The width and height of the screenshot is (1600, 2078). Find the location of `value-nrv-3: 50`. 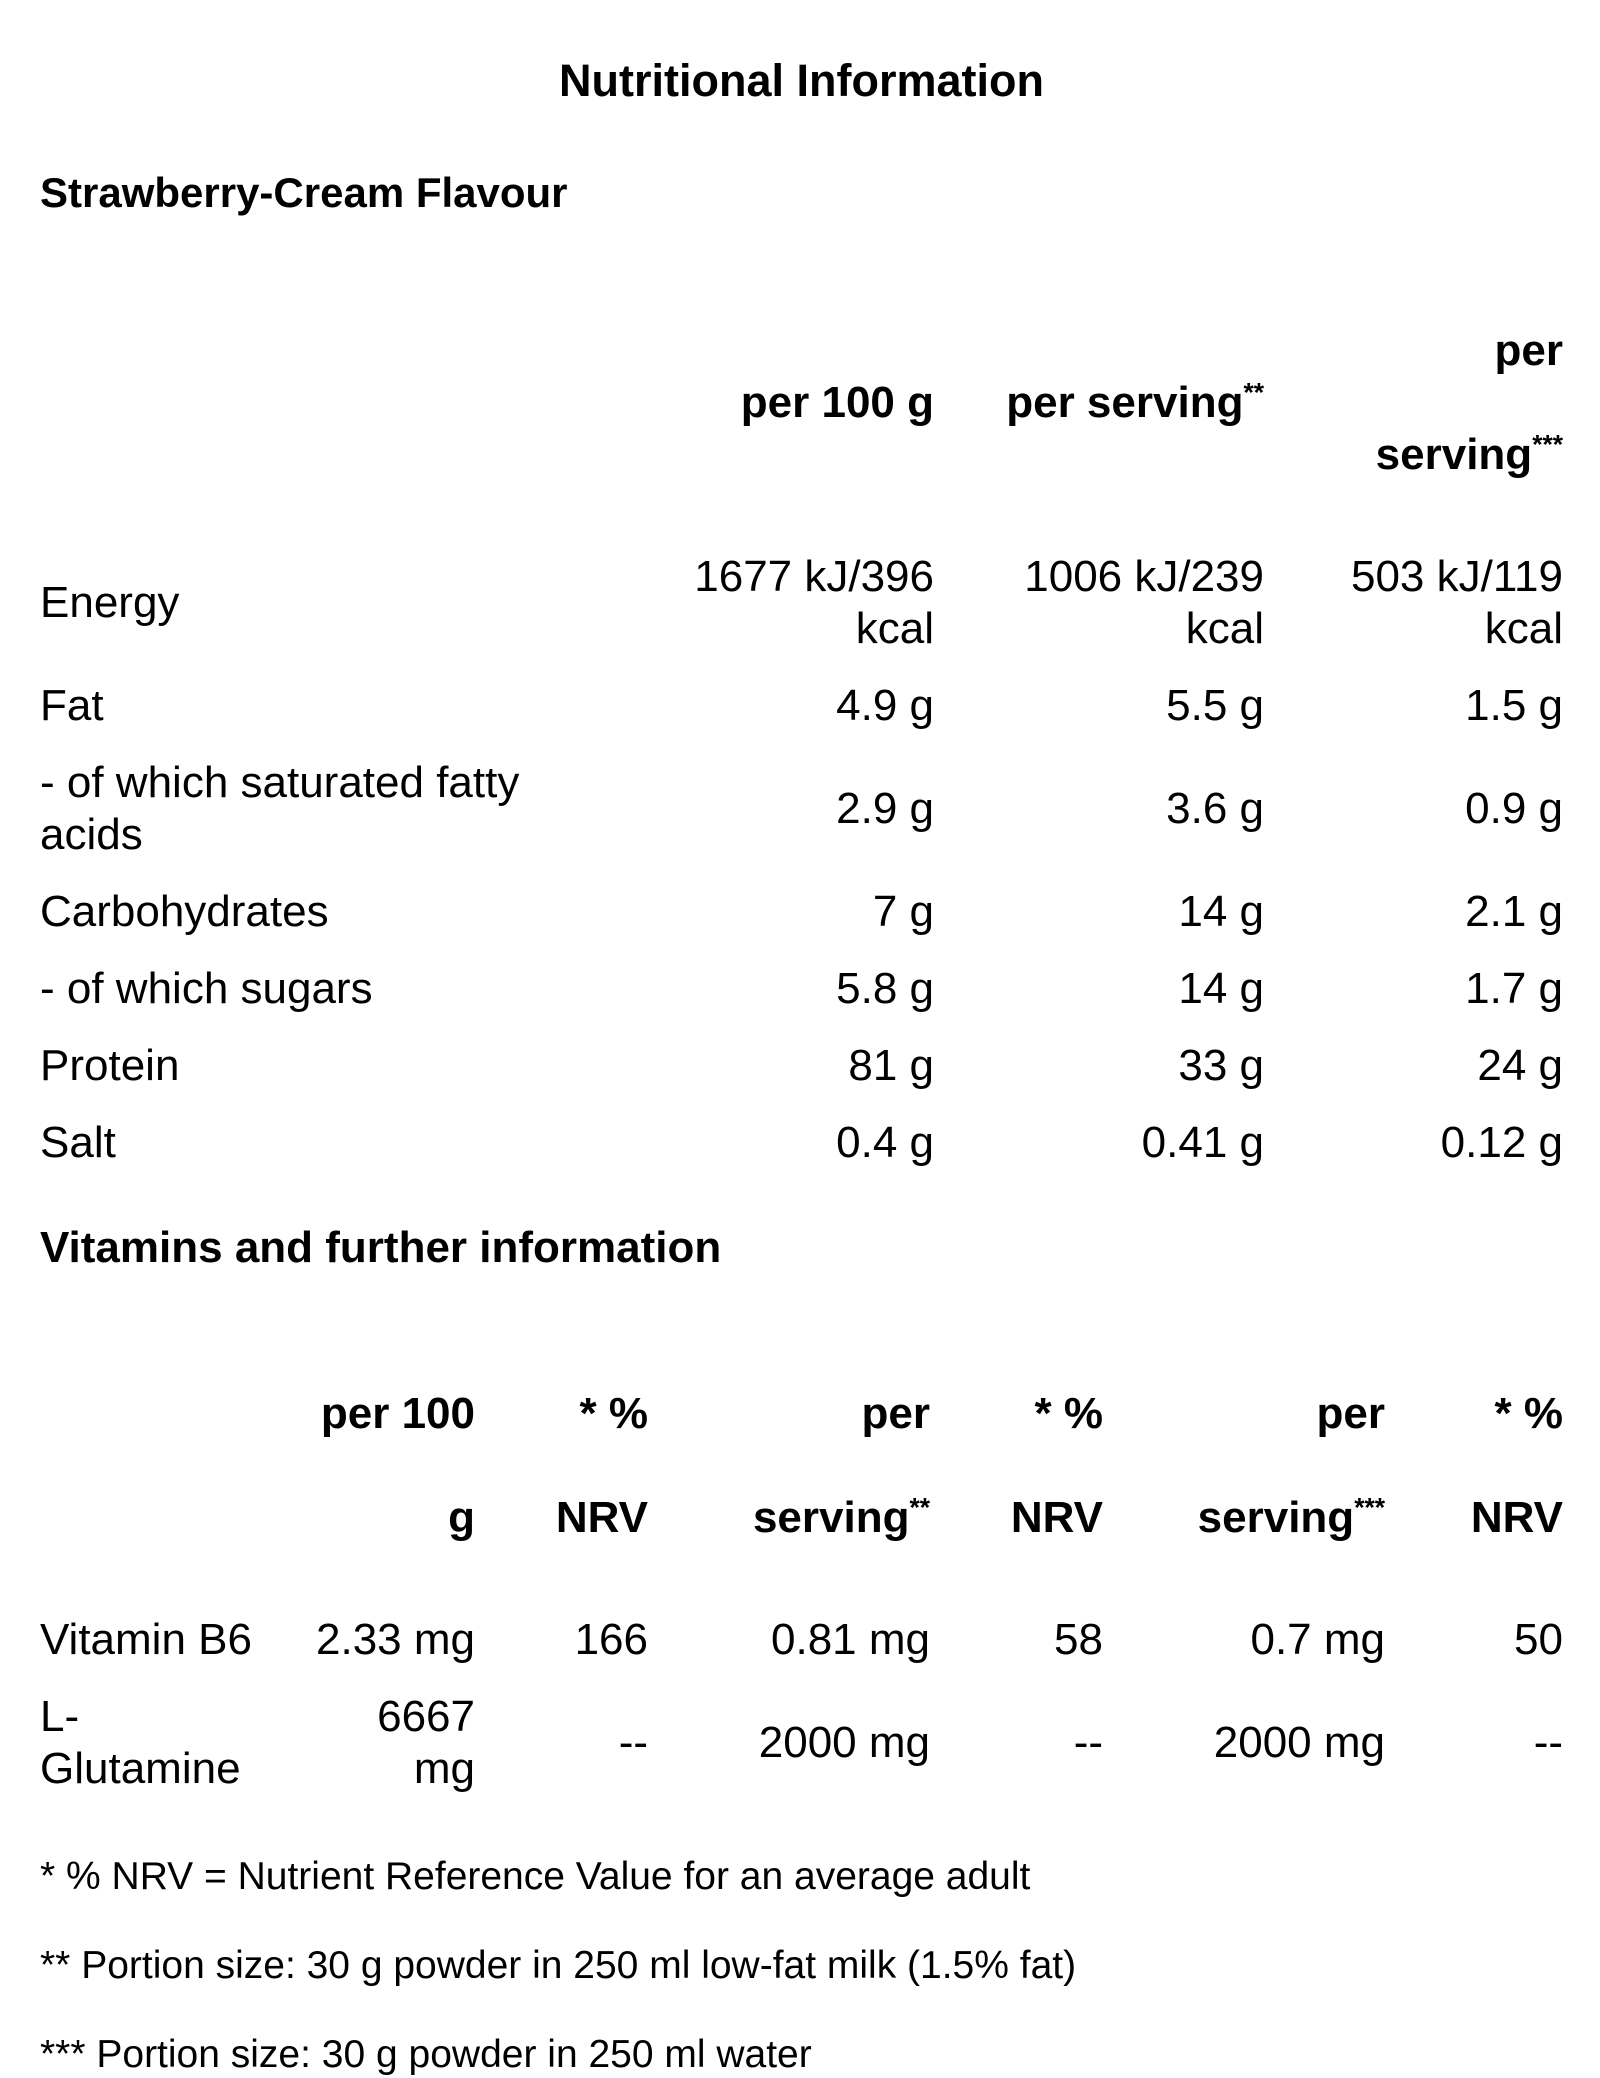

value-nrv-3: 50 is located at coordinates (1538, 1639).